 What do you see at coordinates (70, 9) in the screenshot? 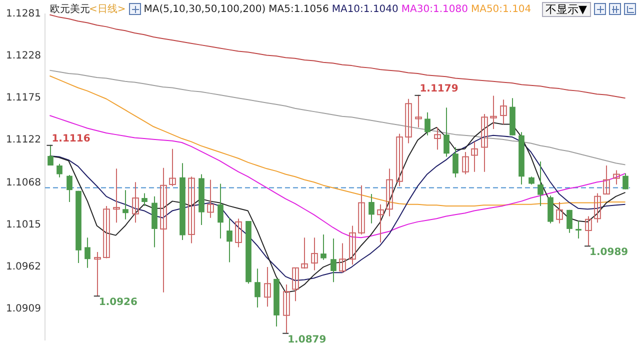
I see `chart-title: 欧元美元` at bounding box center [70, 9].